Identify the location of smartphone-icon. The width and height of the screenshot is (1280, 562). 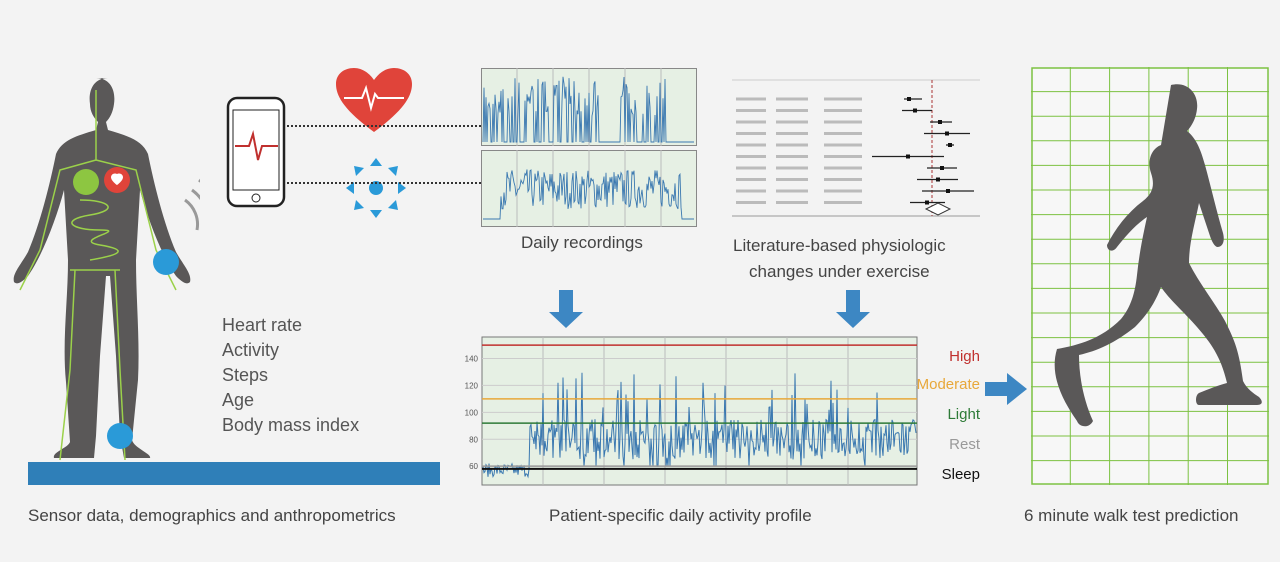
(256, 152).